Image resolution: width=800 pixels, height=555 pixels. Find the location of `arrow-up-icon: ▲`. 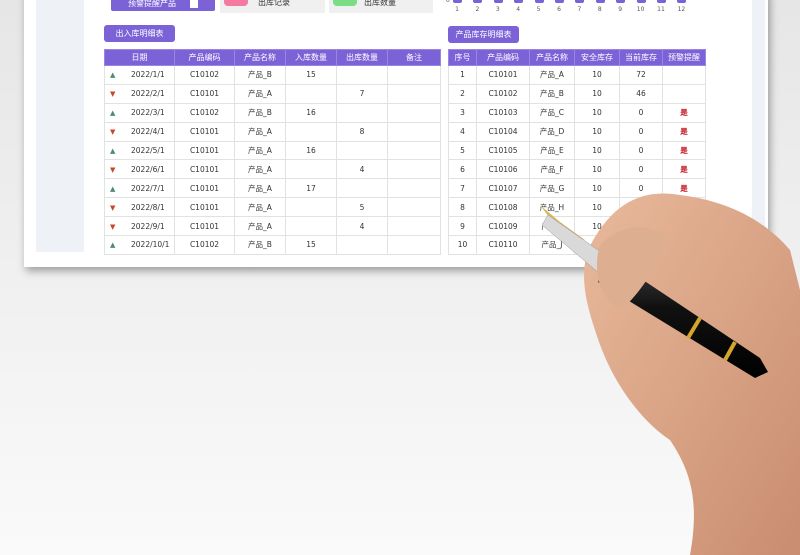

arrow-up-icon: ▲ is located at coordinates (113, 151).